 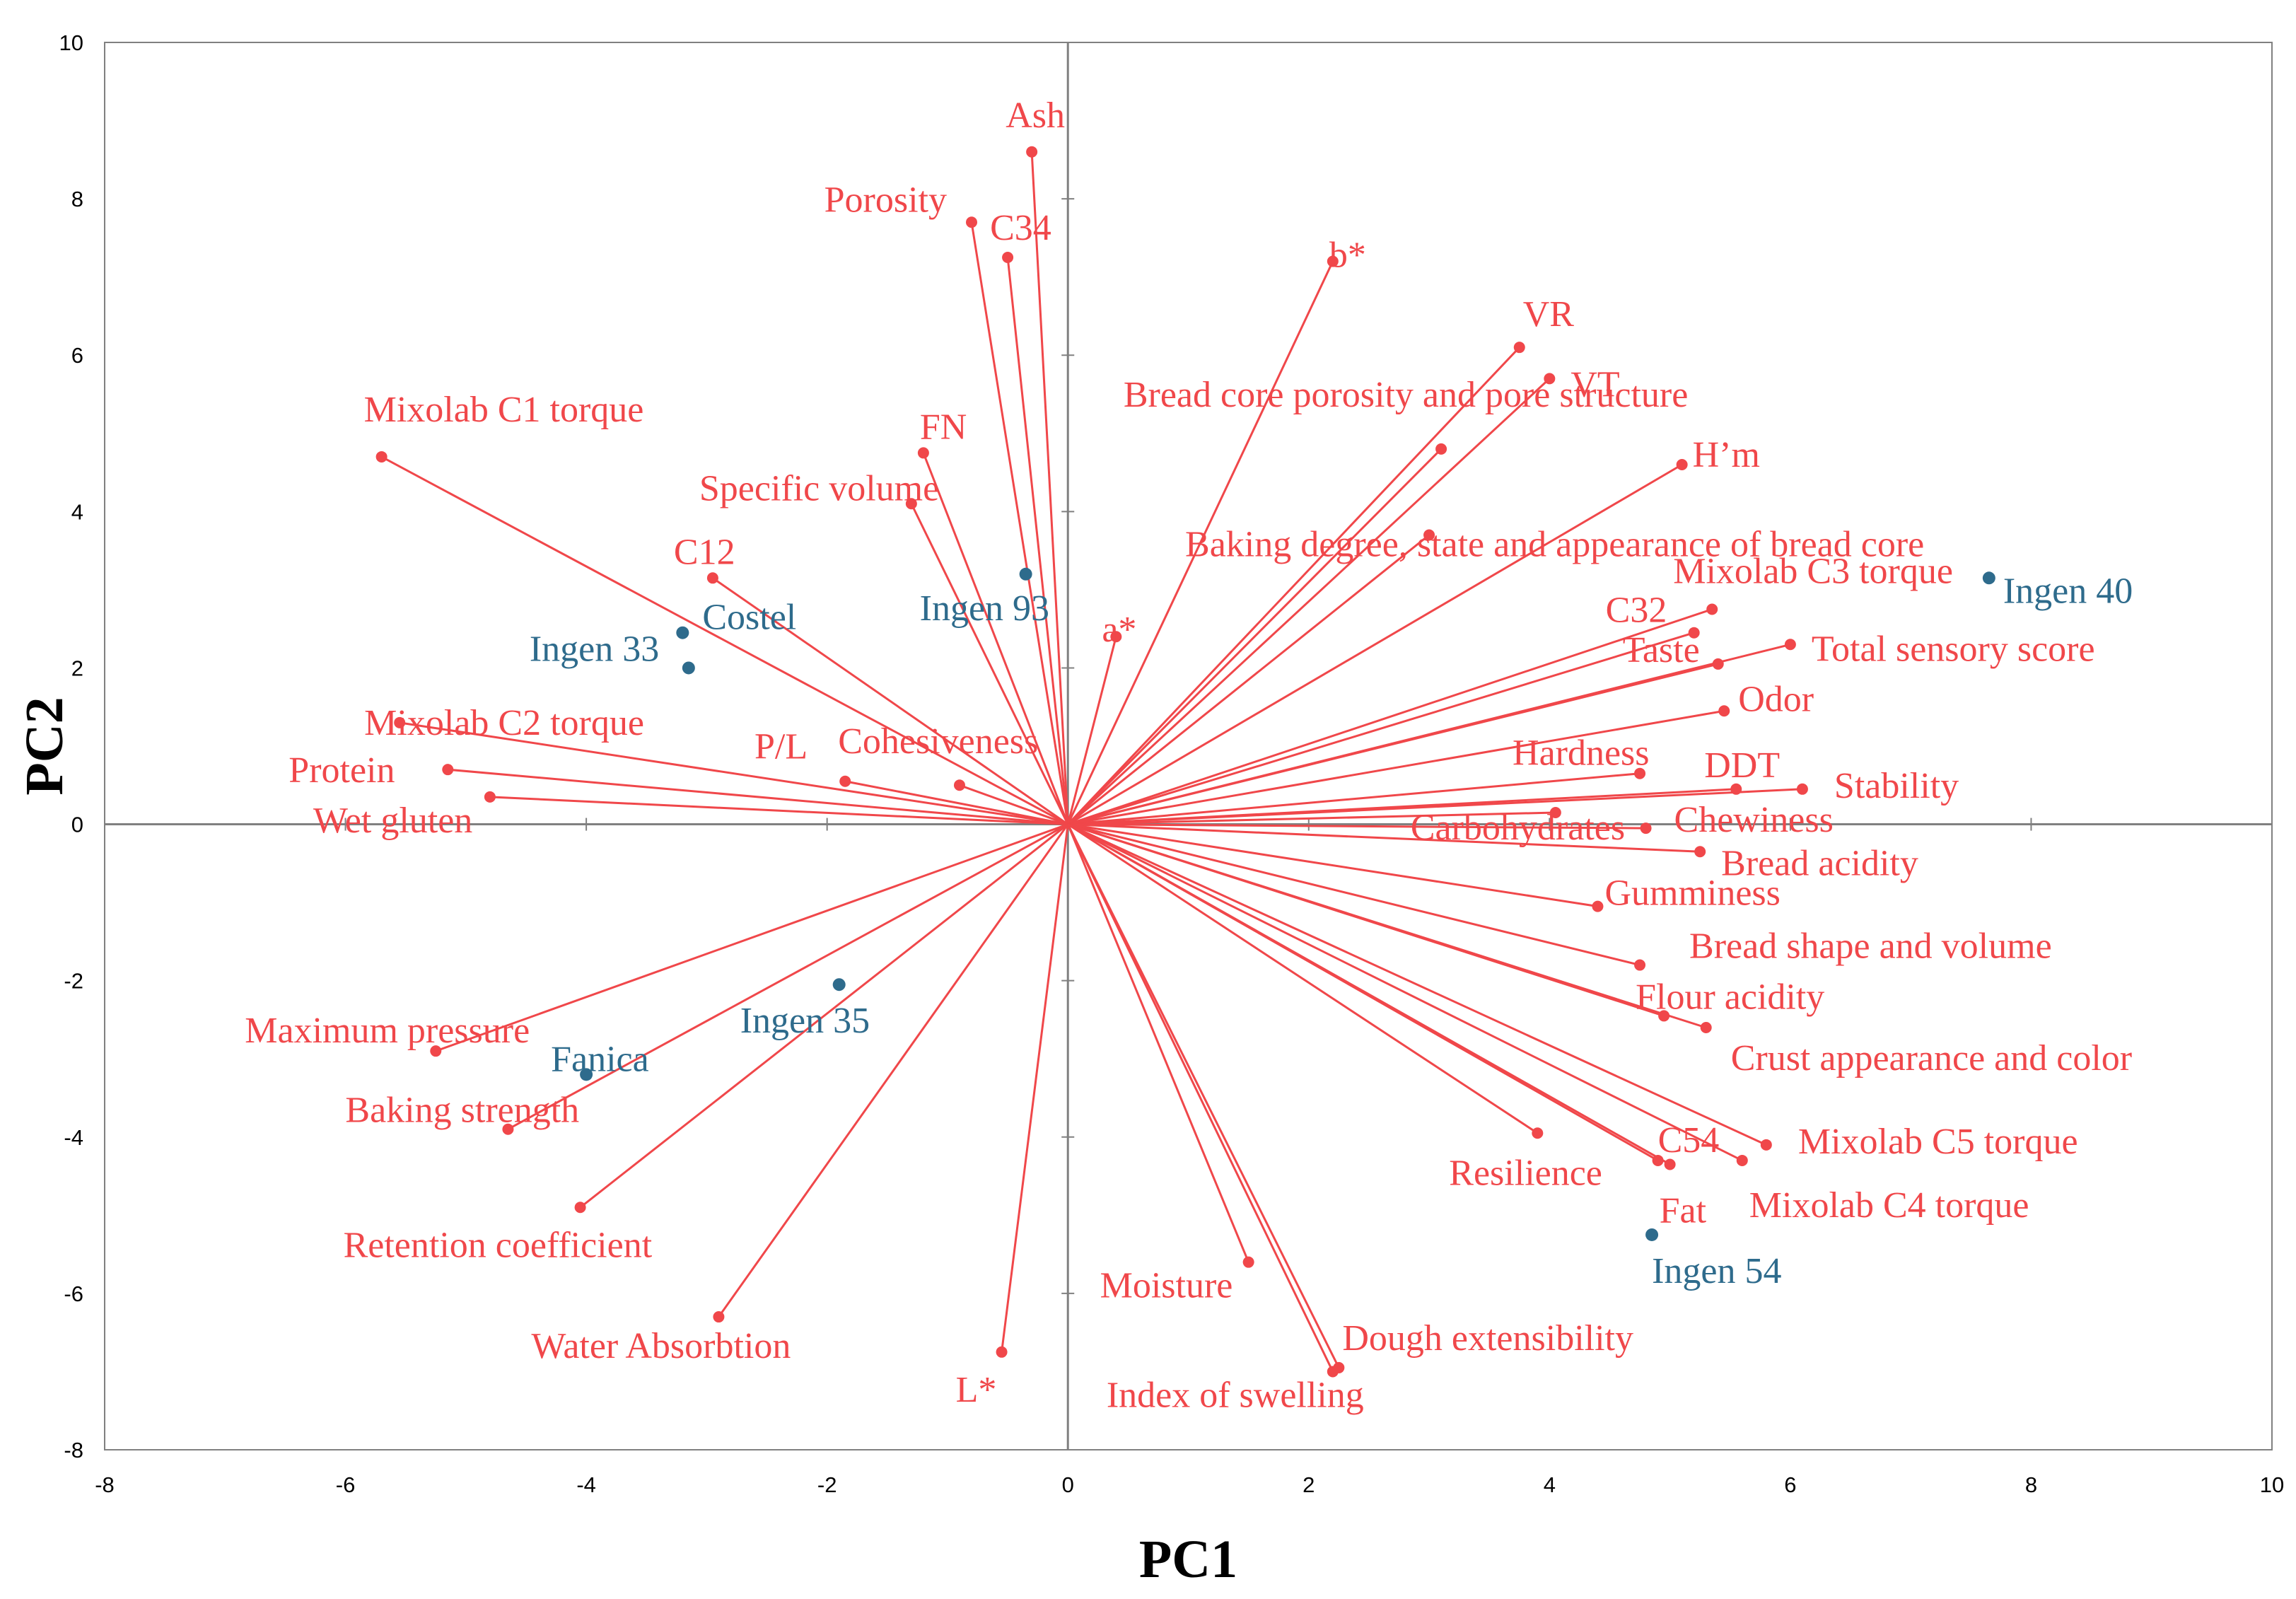 I want to click on y-tick-label: -6, so click(x=74, y=1293).